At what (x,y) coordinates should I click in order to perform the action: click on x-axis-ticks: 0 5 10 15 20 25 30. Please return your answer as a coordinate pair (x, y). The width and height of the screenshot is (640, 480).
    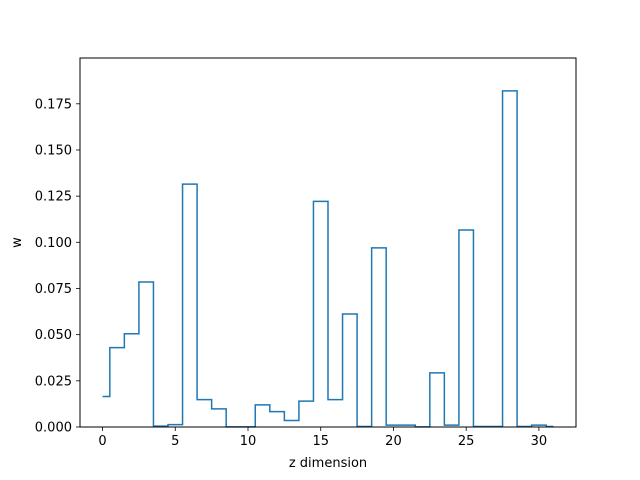
    Looking at the image, I should click on (322, 438).